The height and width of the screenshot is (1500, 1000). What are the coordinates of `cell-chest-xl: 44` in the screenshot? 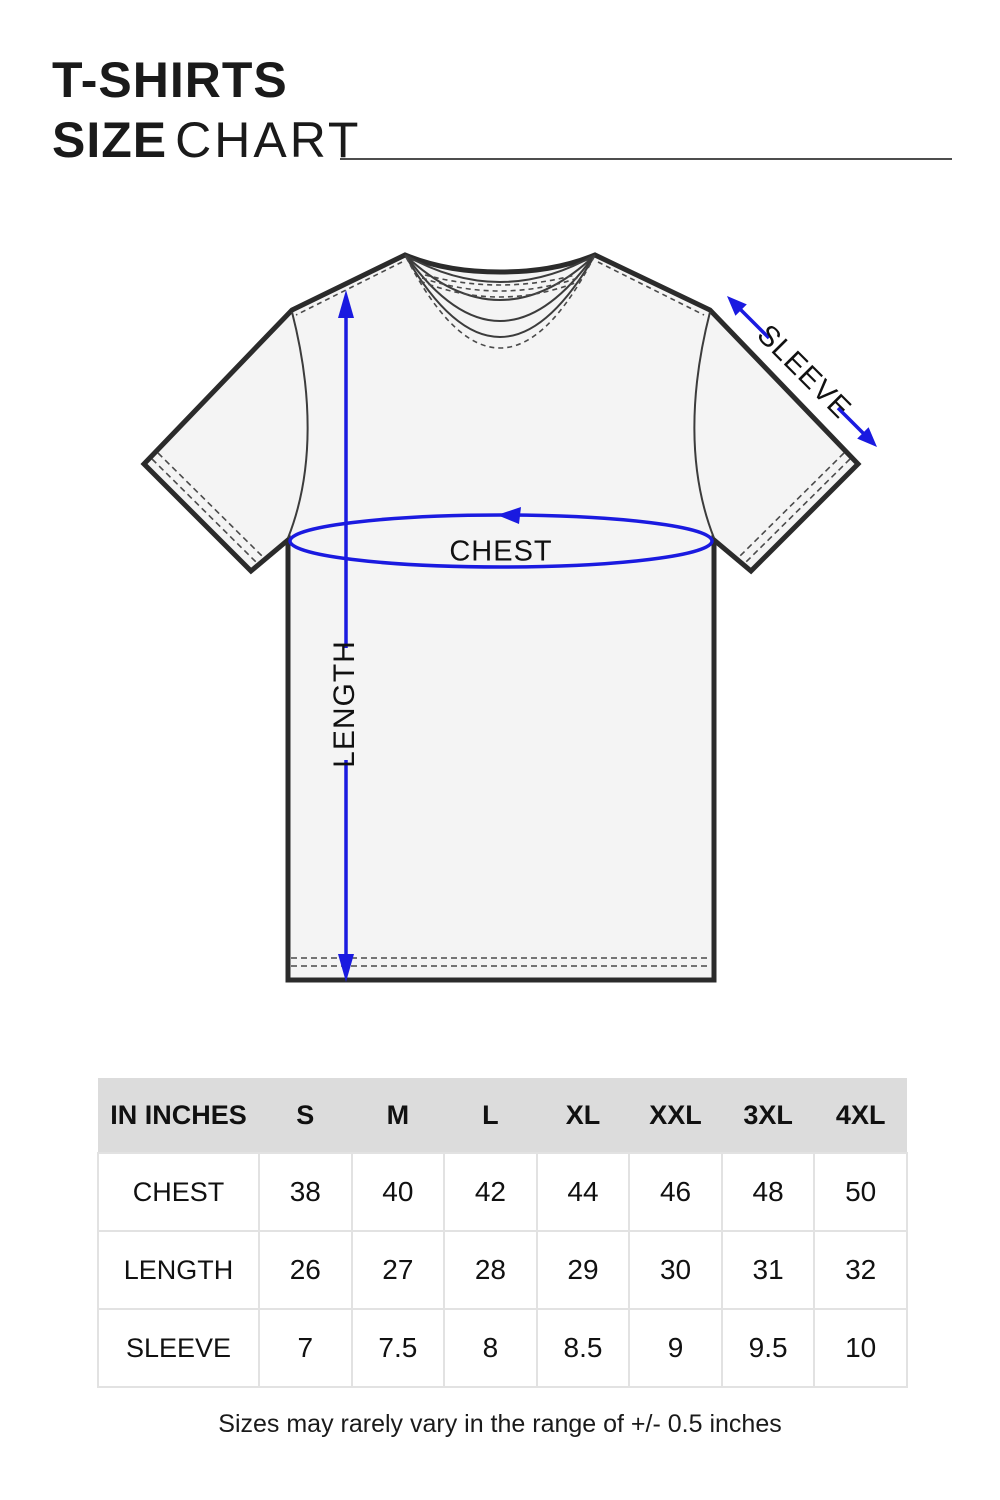 It's located at (583, 1192).